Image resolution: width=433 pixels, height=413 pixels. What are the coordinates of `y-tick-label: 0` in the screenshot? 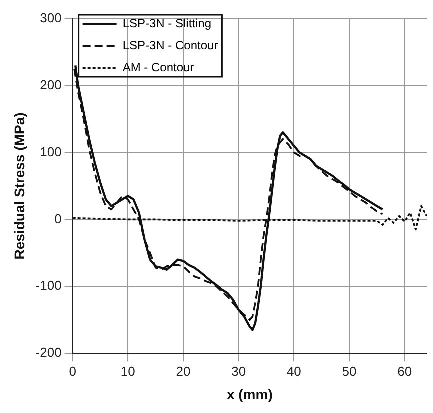 It's located at (58, 218).